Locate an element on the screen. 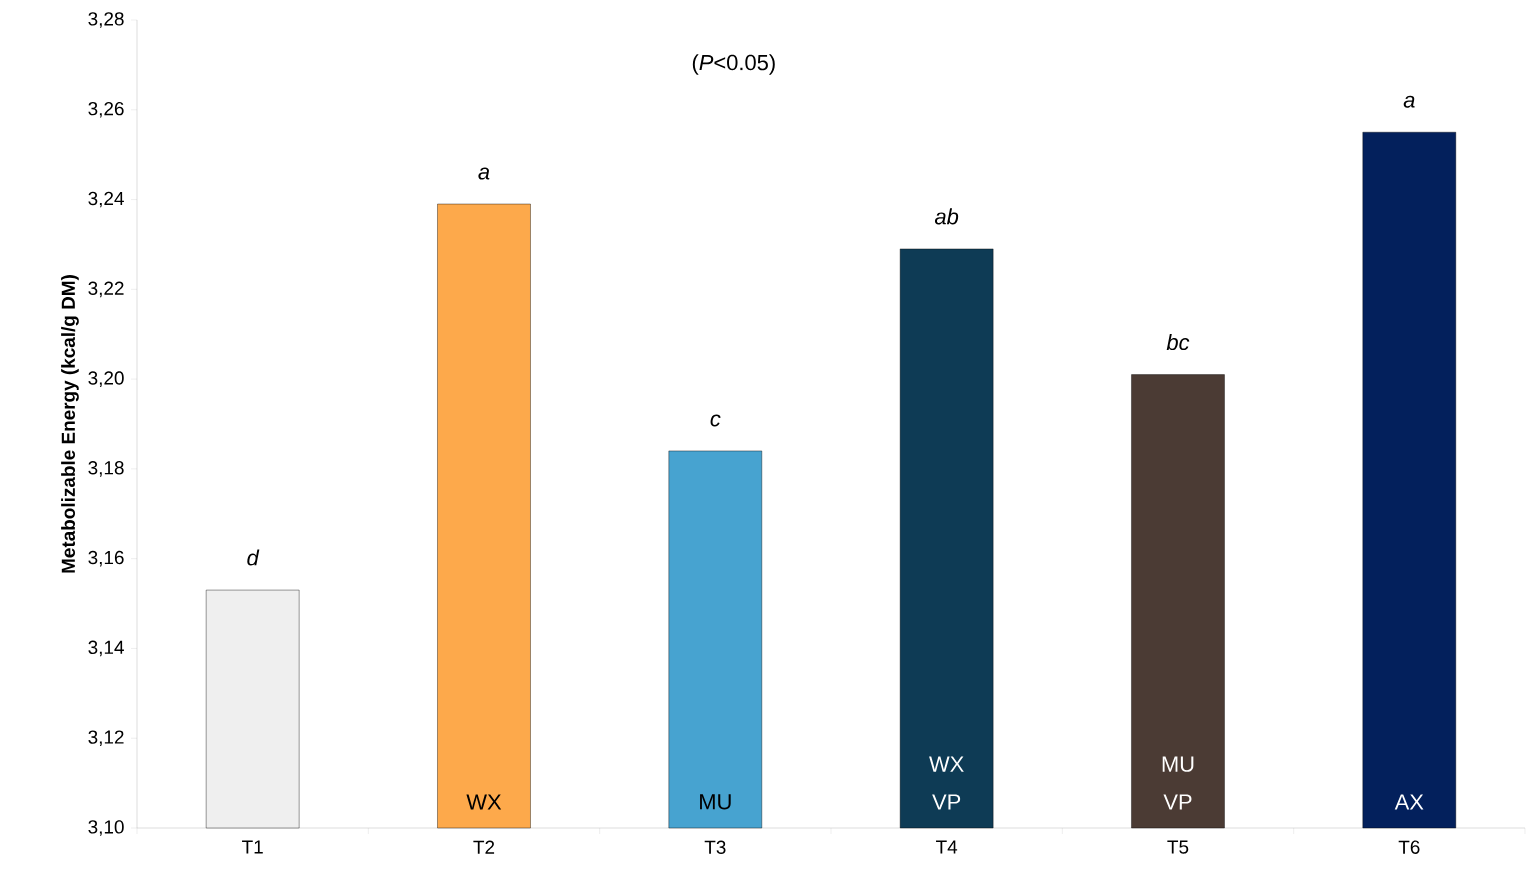 Image resolution: width=1529 pixels, height=875 pixels. annotation: AX is located at coordinates (1409, 802).